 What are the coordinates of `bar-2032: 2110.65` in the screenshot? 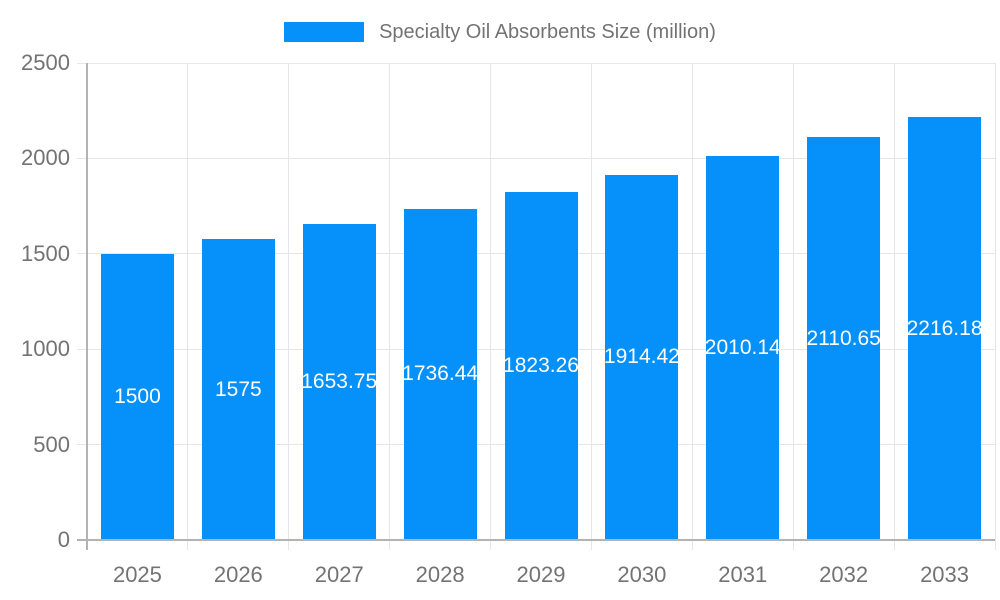 It's located at (844, 338).